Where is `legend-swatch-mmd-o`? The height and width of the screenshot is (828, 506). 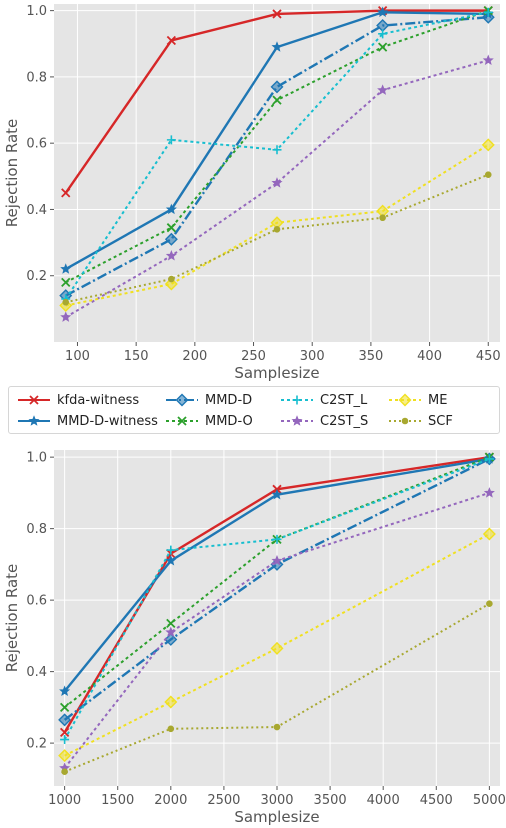 legend-swatch-mmd-o is located at coordinates (182, 421).